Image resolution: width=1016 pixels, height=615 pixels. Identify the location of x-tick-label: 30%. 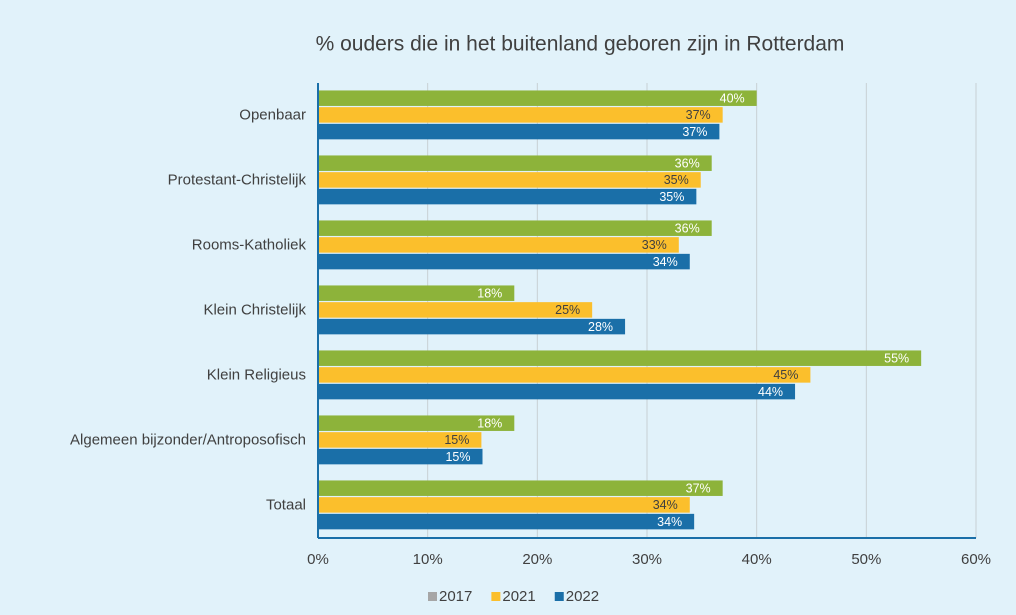
(647, 559).